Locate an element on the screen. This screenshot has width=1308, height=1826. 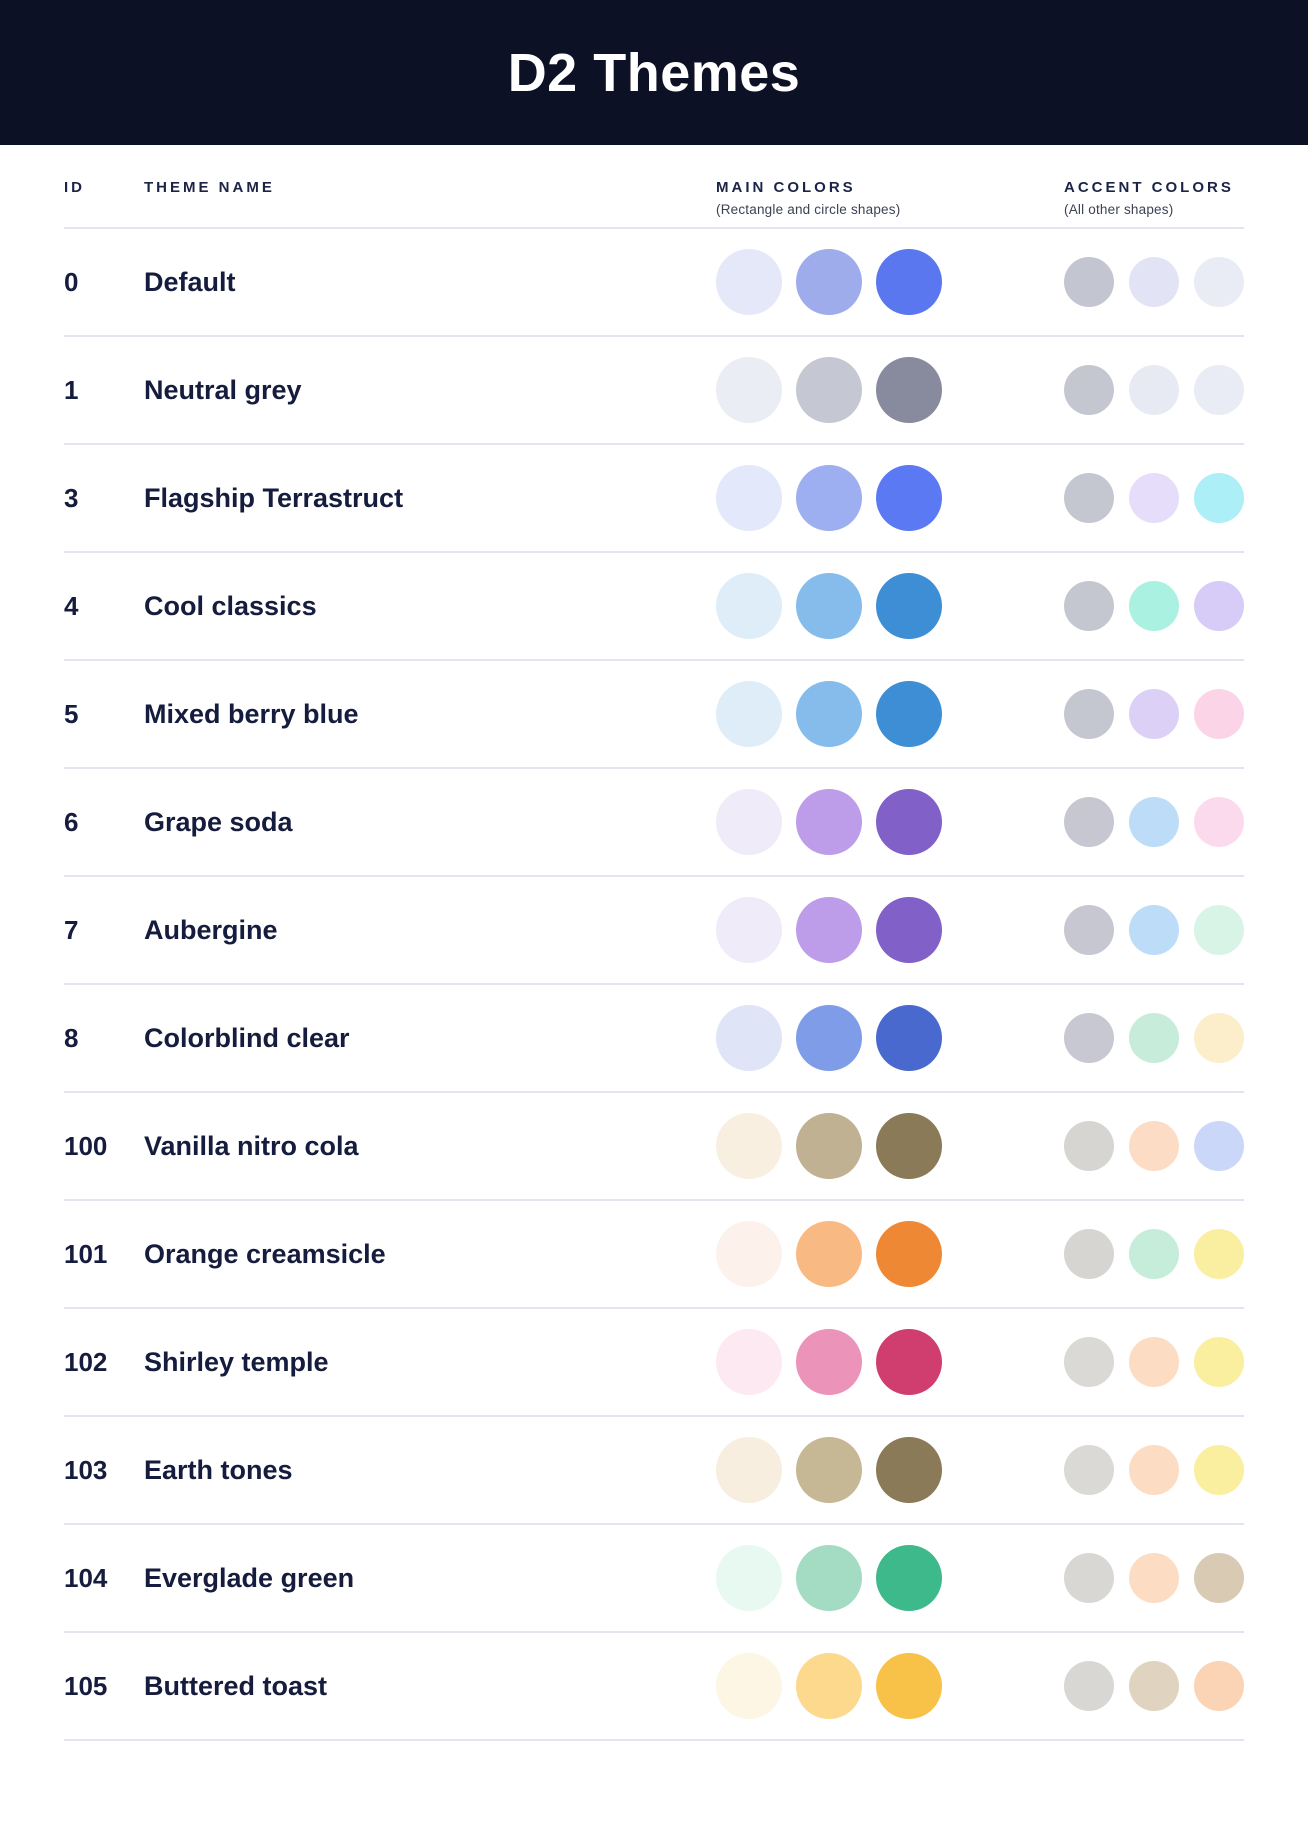
theme-name: Aubergine is located at coordinates (211, 929).